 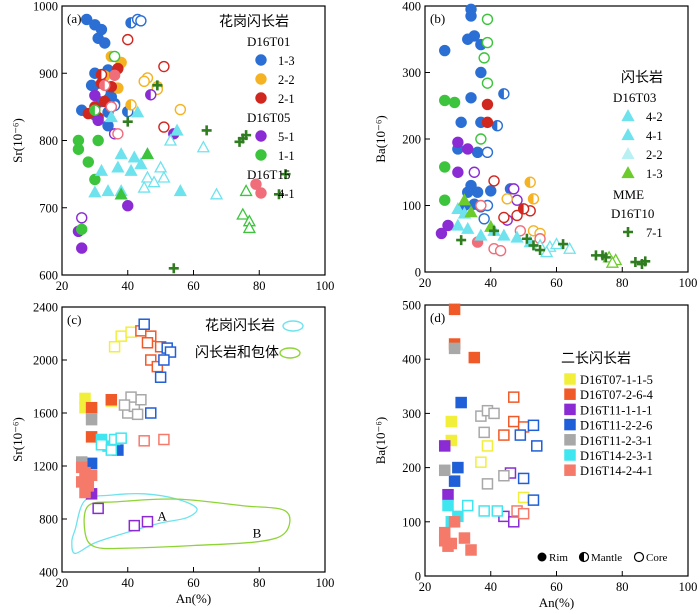 I want to click on legend-label: 2-2, so click(x=654, y=155).